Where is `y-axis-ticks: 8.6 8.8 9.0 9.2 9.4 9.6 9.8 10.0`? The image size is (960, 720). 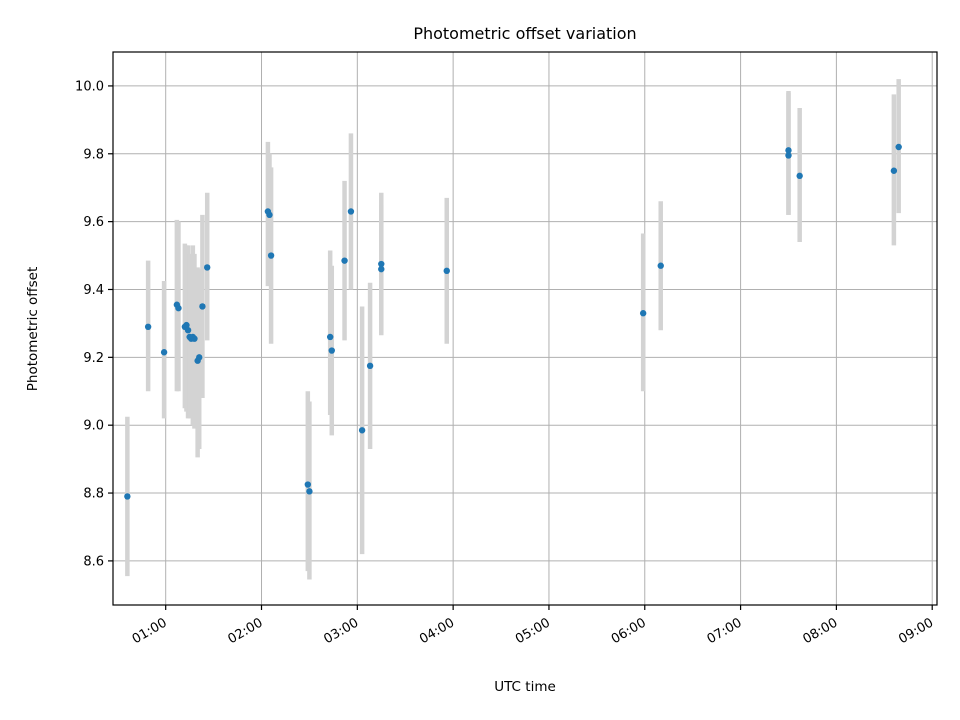 y-axis-ticks: 8.6 8.8 9.0 9.2 9.4 9.6 9.8 10.0 is located at coordinates (94, 324).